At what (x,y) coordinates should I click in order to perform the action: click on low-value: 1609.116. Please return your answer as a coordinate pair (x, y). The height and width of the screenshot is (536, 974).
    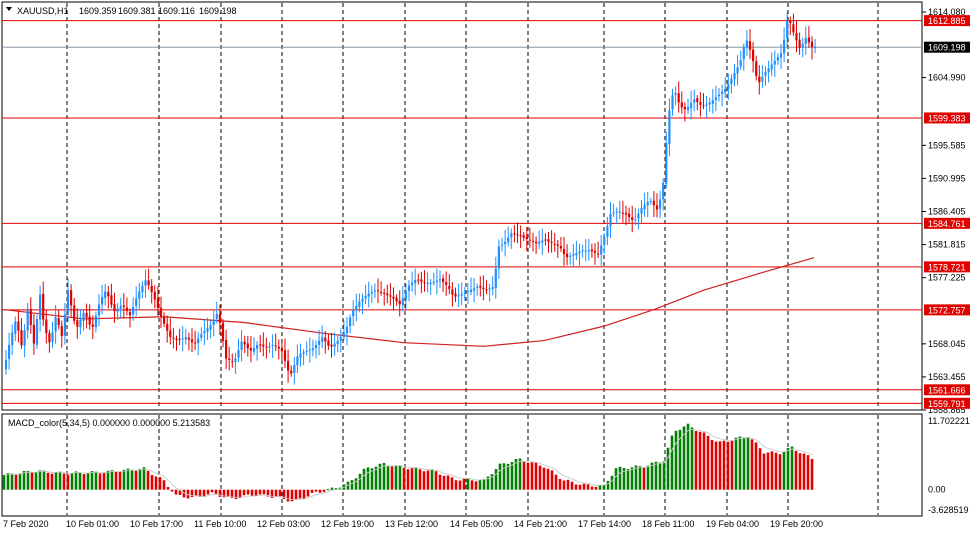
    Looking at the image, I should click on (176, 11).